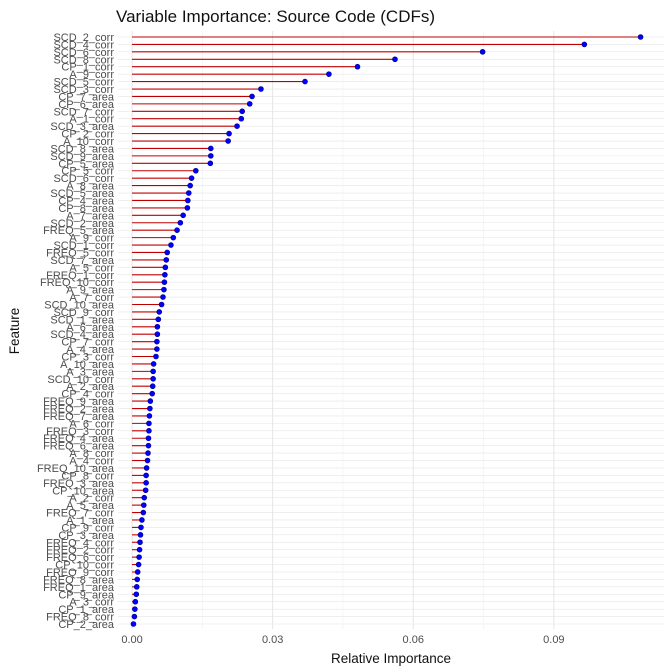 The width and height of the screenshot is (672, 672). I want to click on y-tick-label: FREQ_1_corr, so click(80, 276).